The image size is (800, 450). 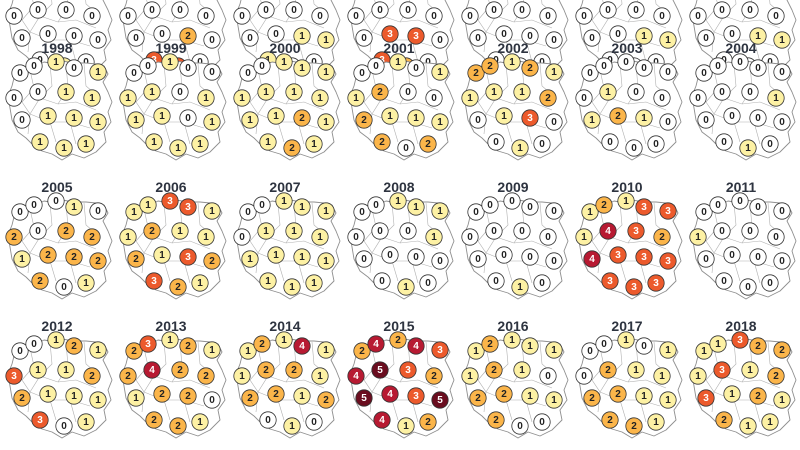 I want to click on bubble-value: 3, so click(x=530, y=118).